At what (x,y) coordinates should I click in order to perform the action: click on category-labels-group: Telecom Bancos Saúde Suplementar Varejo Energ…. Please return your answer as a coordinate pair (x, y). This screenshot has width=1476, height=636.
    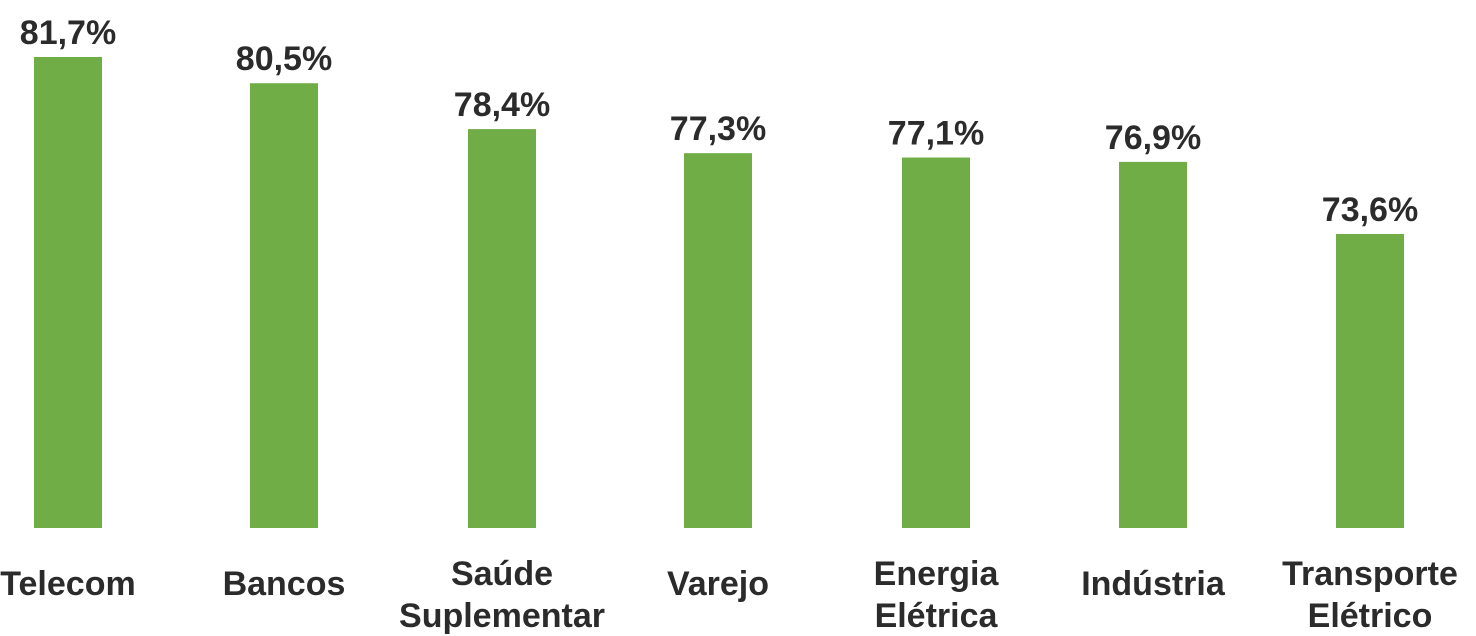
    Looking at the image, I should click on (729, 595).